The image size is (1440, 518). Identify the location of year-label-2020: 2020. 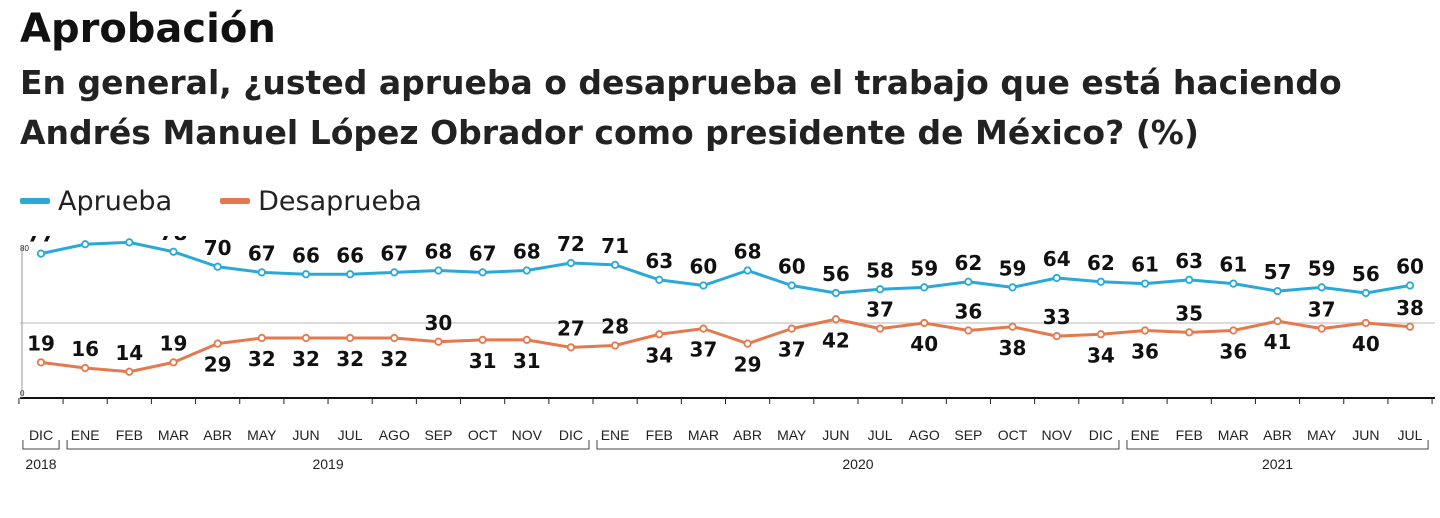
(857, 464).